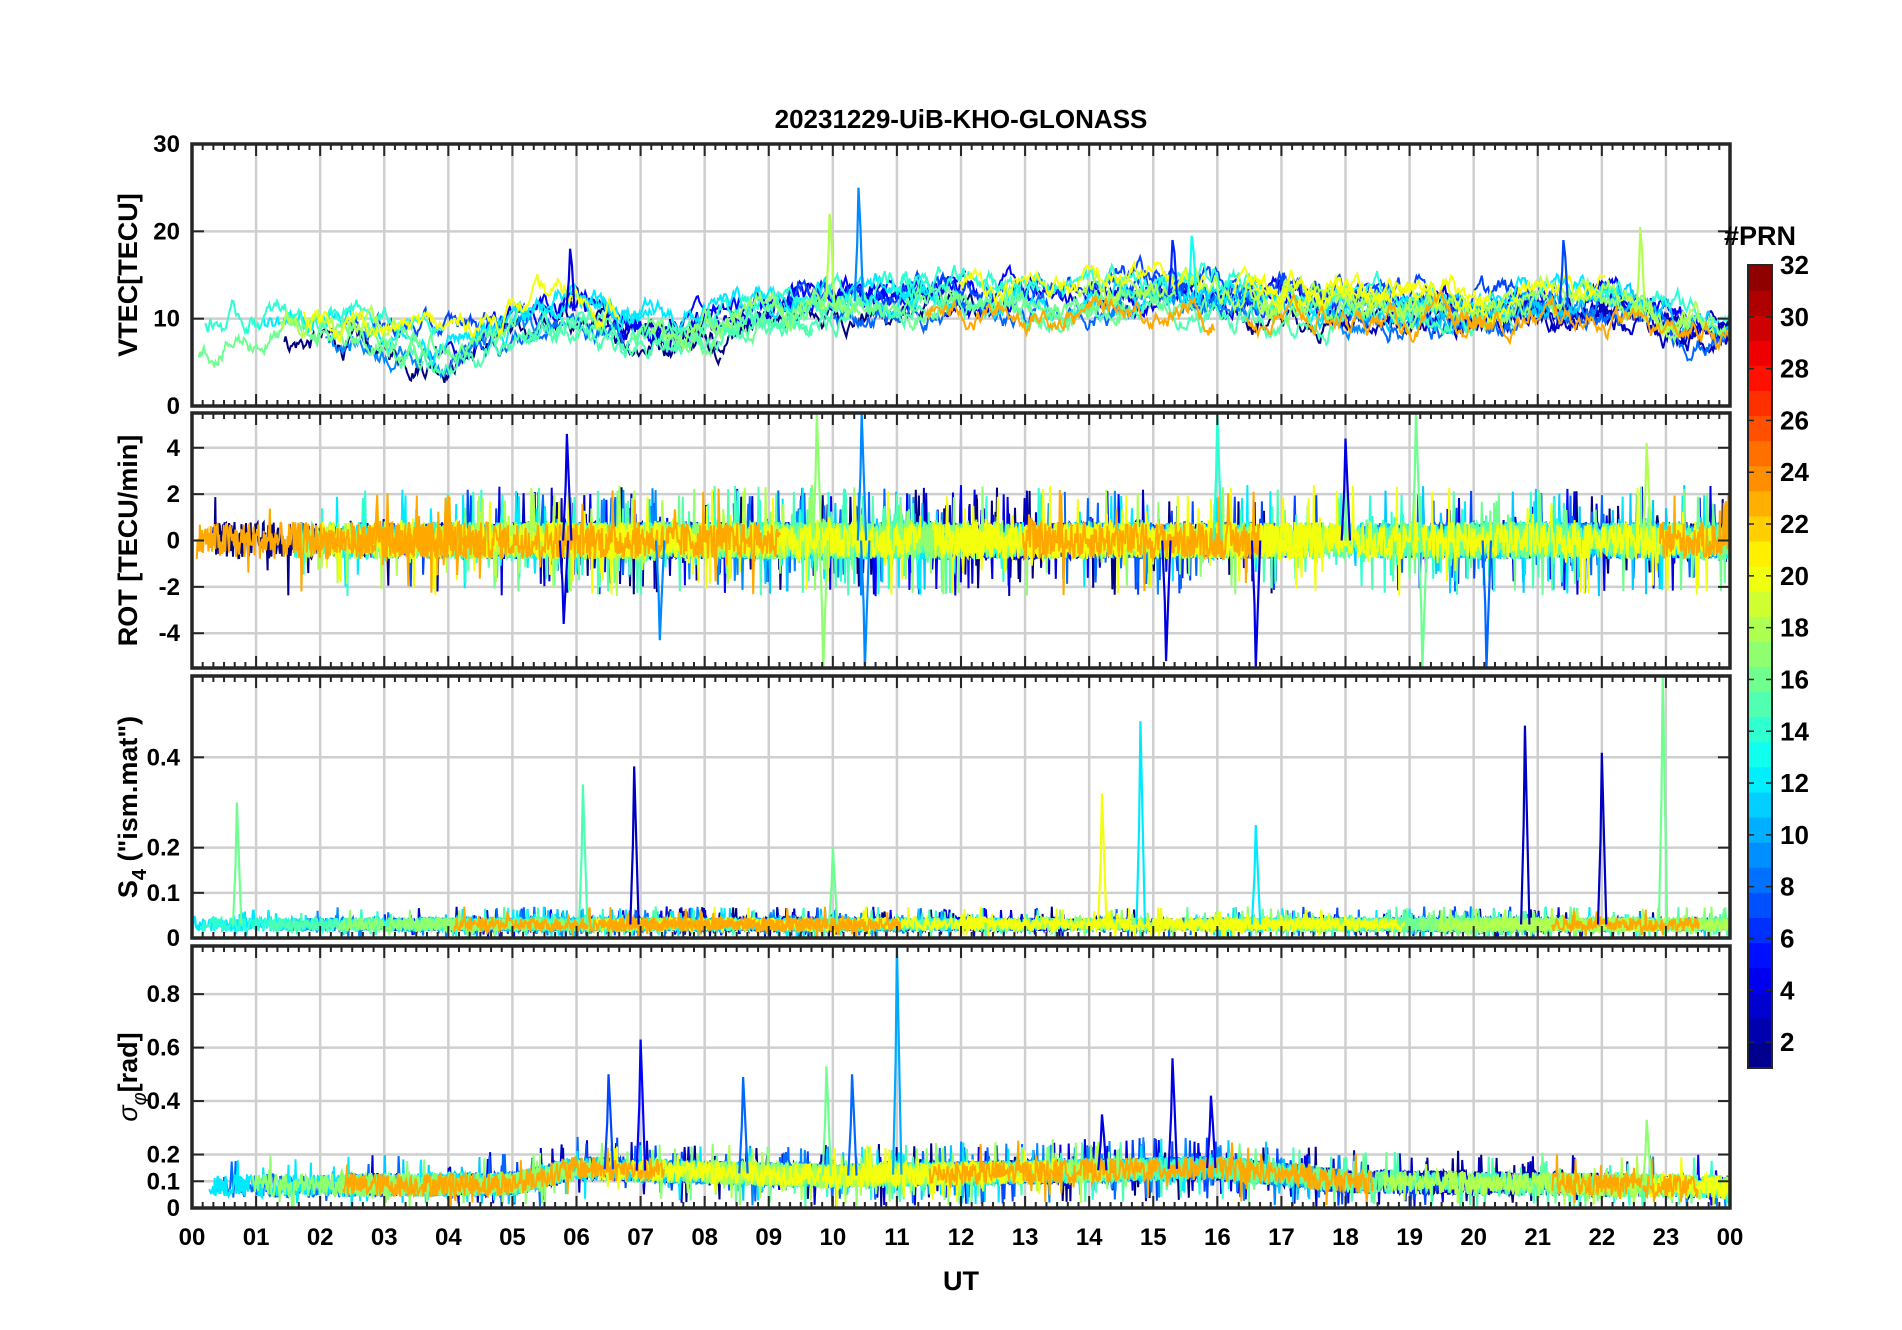 This screenshot has width=1902, height=1330. What do you see at coordinates (1794, 783) in the screenshot?
I see `colorbar-tick-label: 12` at bounding box center [1794, 783].